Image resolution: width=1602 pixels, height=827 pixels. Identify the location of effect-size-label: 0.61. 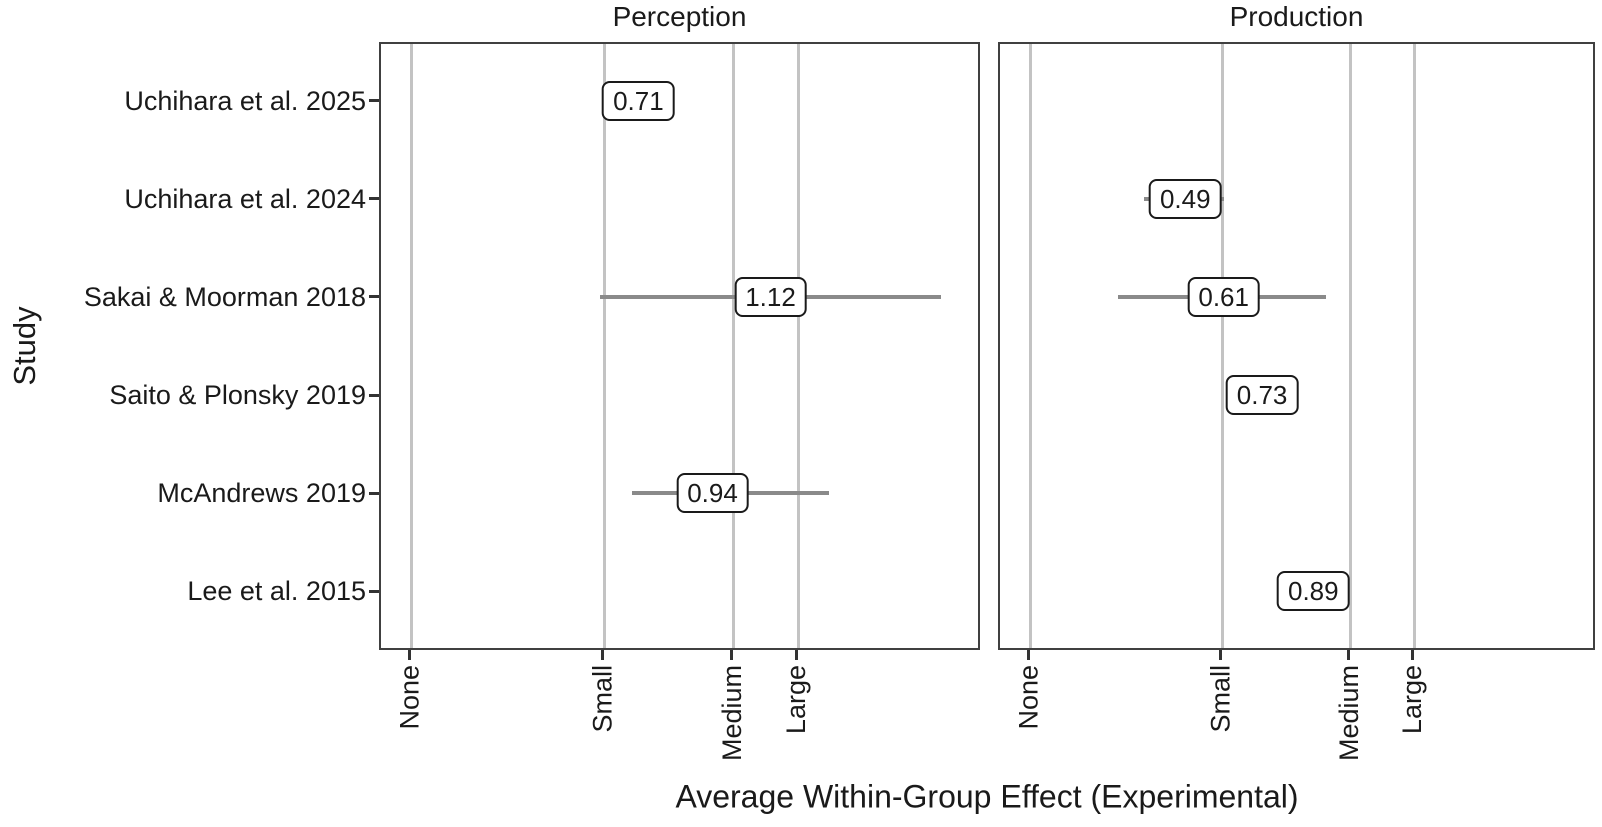
(1223, 296).